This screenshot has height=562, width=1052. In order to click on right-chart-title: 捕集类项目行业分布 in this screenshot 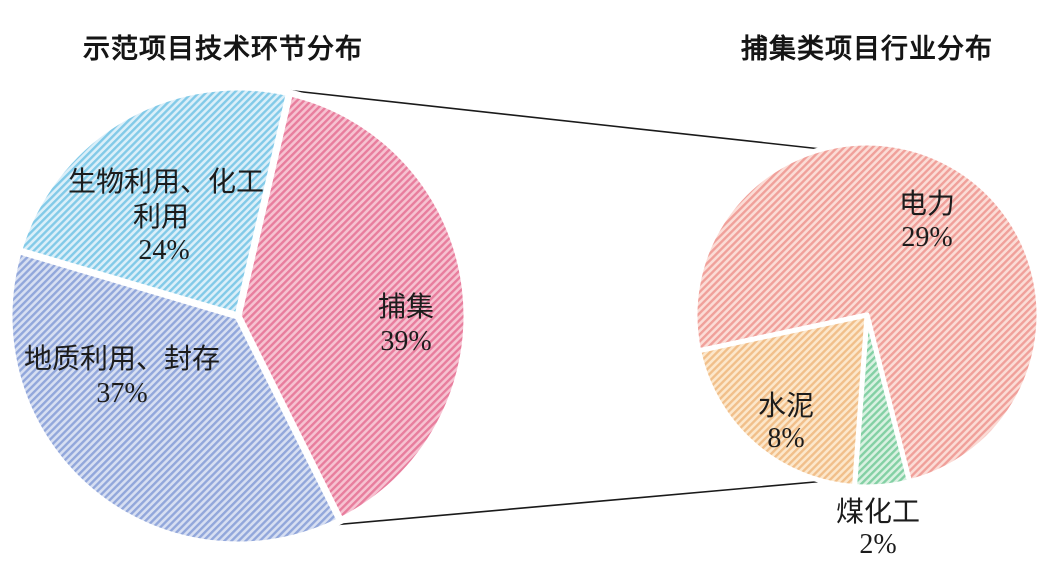, I will do `click(867, 48)`.